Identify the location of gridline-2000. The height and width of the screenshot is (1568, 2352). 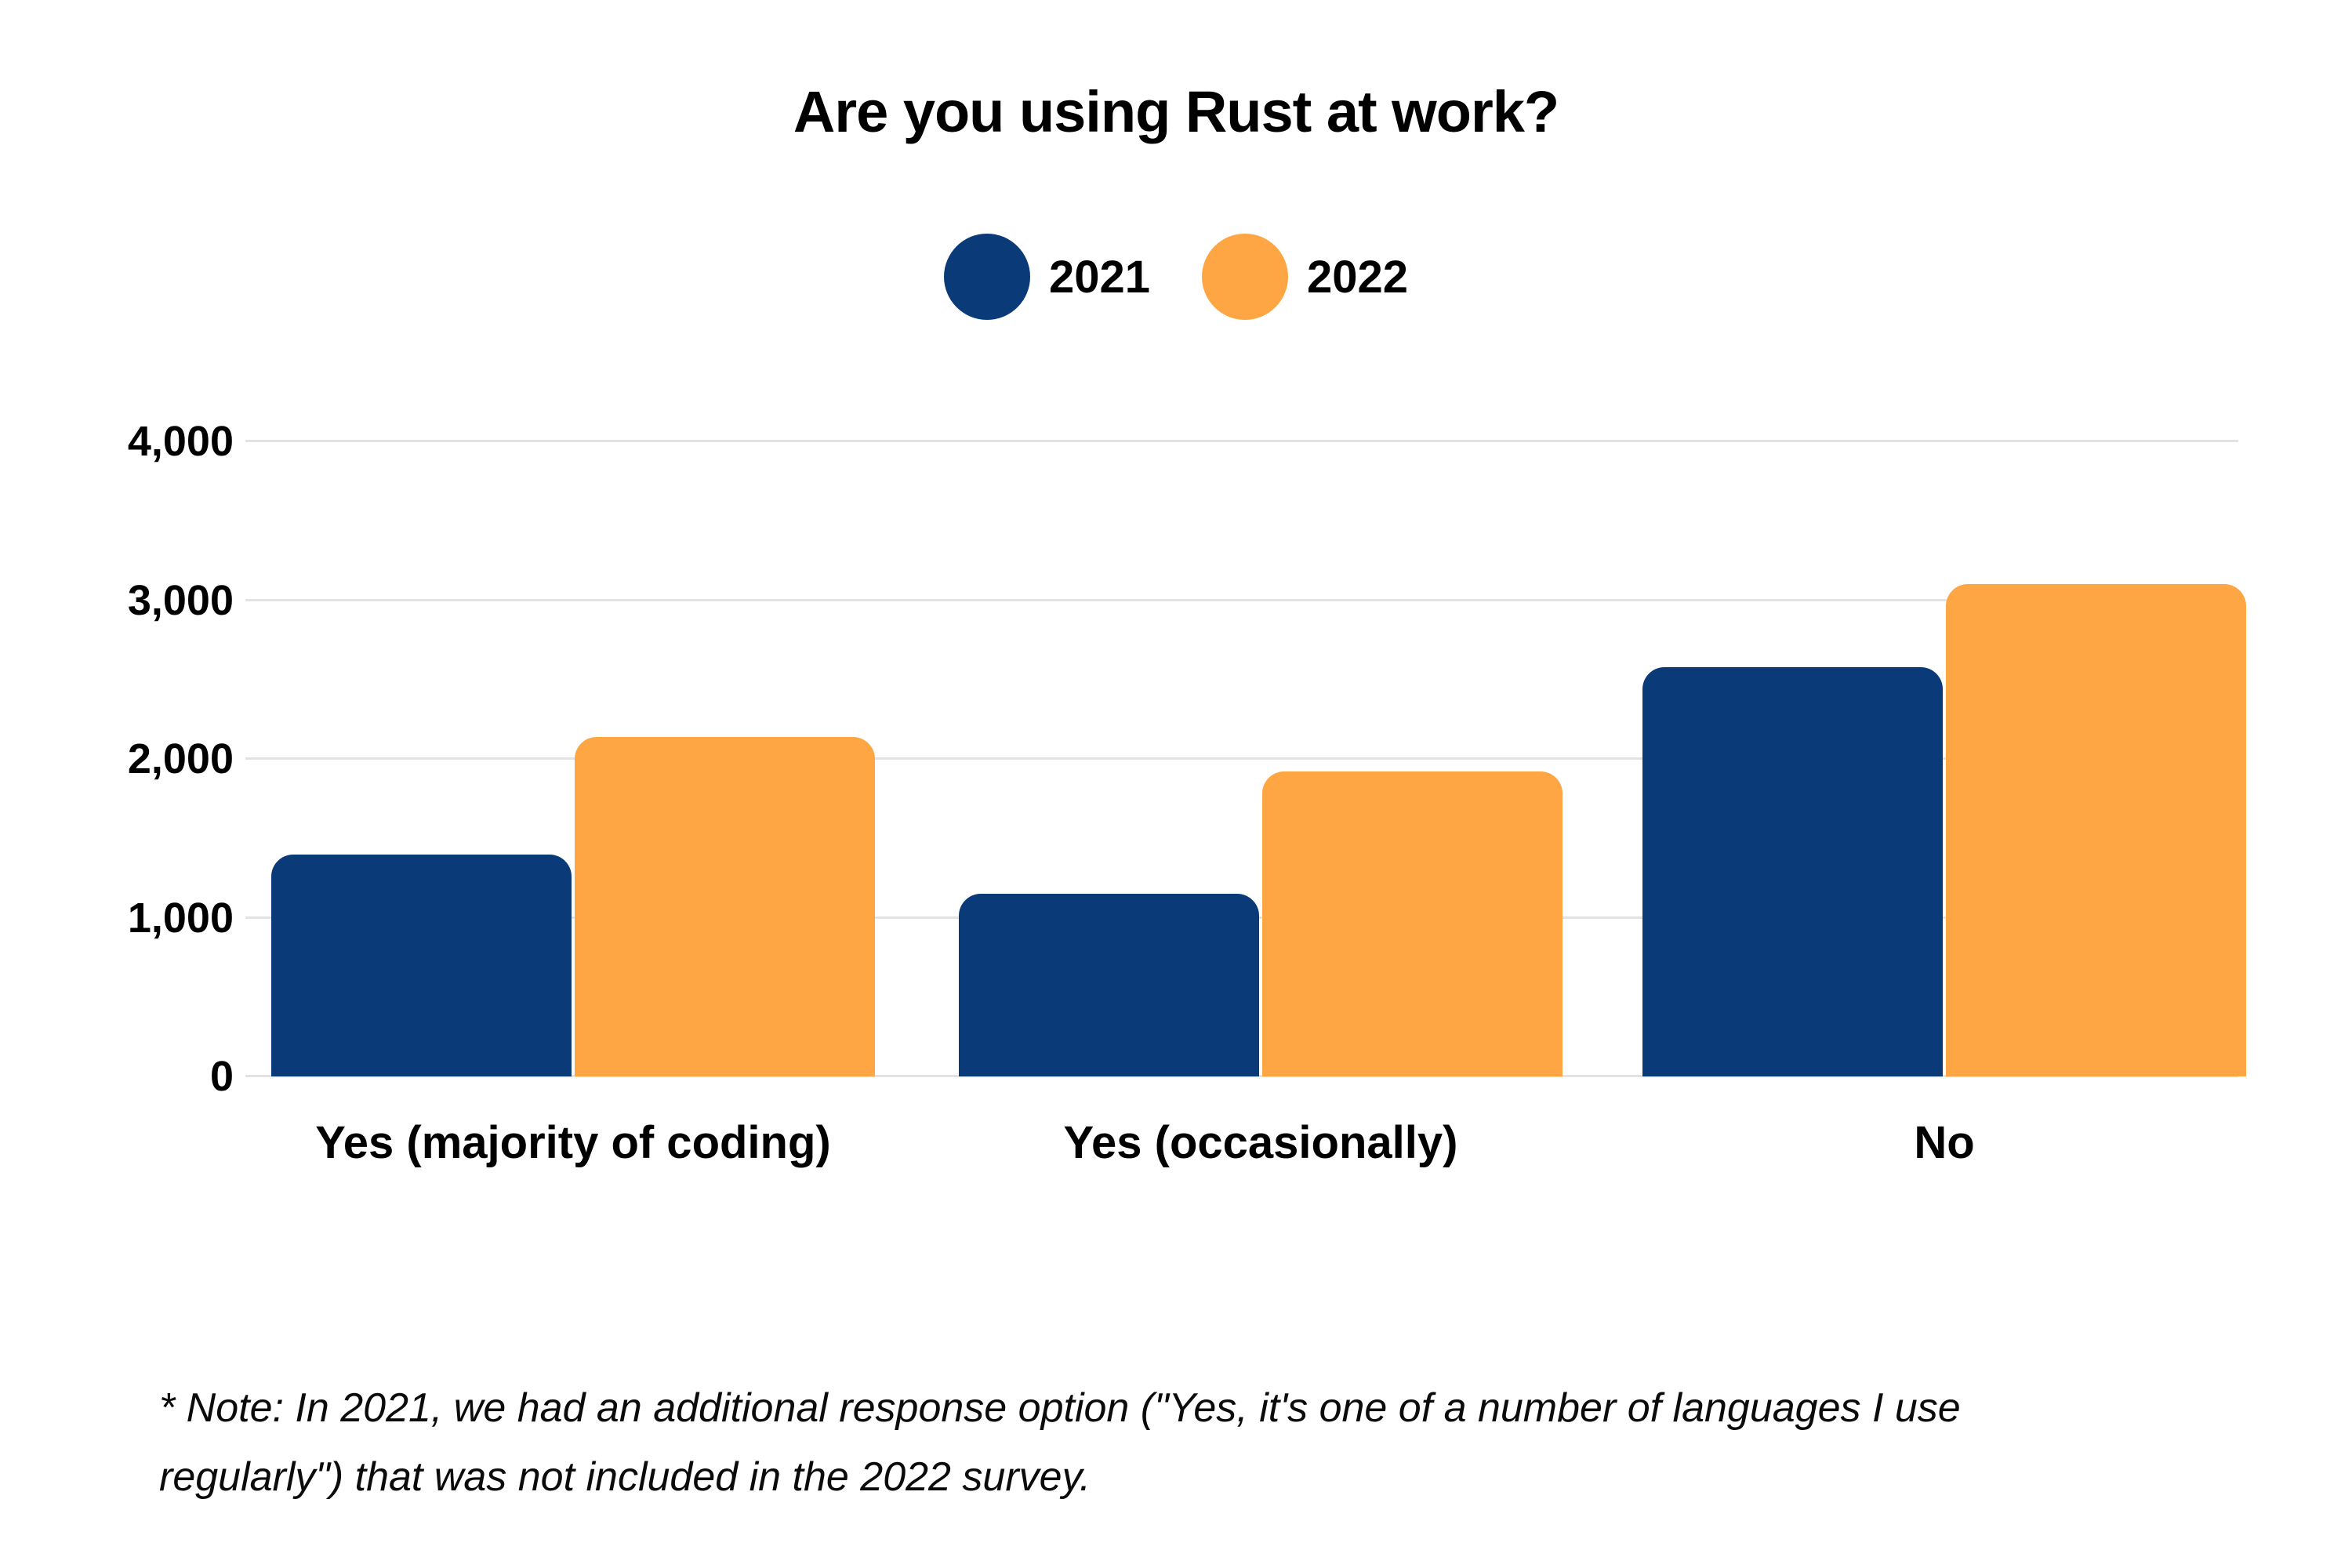
(1241, 758).